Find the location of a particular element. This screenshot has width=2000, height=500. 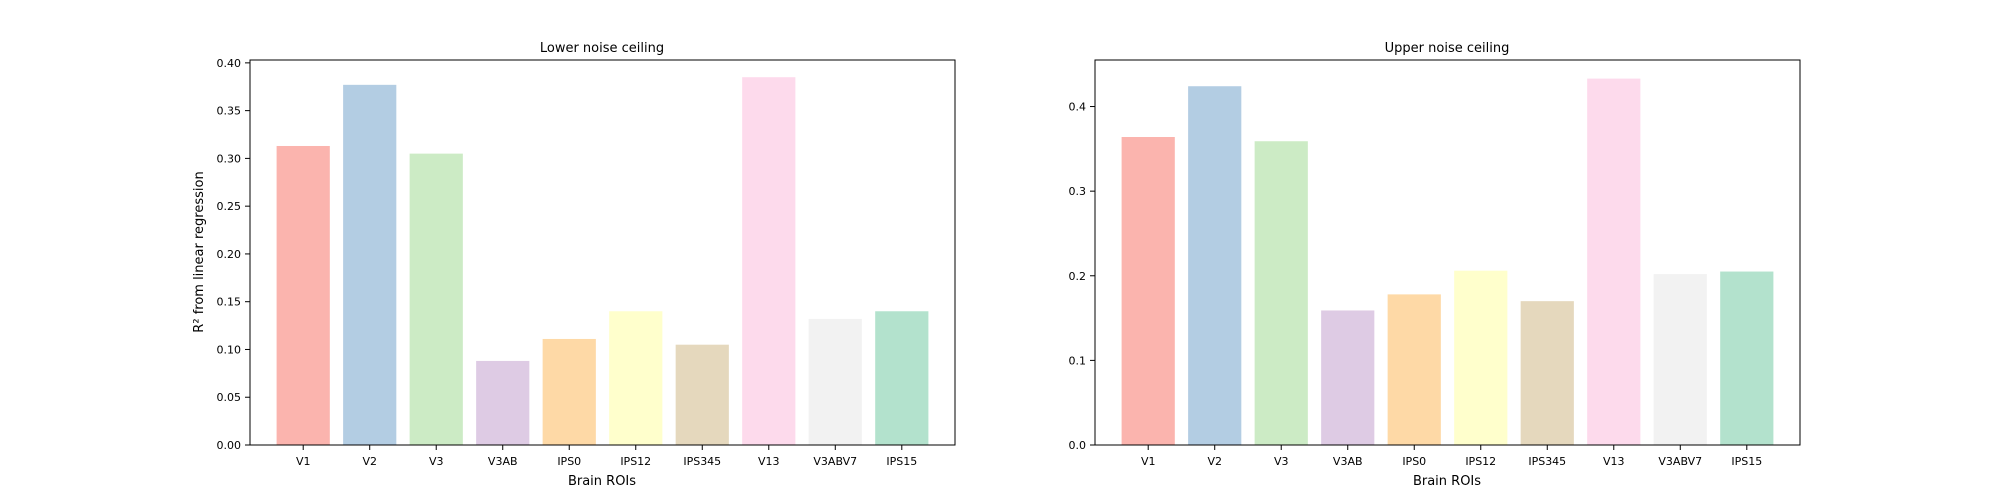

y-tick-label: 0.3 is located at coordinates (1078, 191).